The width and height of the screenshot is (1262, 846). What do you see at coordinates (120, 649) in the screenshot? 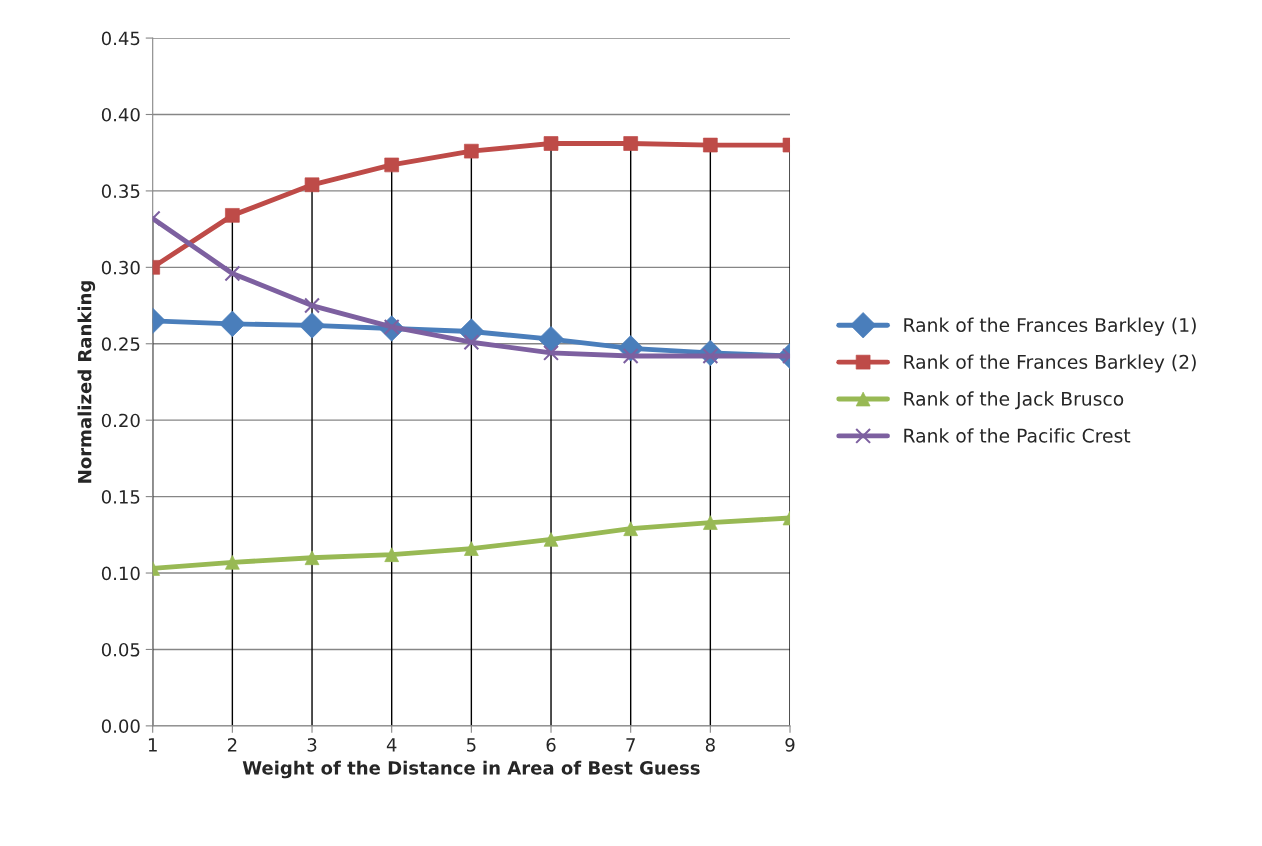
I see `y-tick-label: 0.05` at bounding box center [120, 649].